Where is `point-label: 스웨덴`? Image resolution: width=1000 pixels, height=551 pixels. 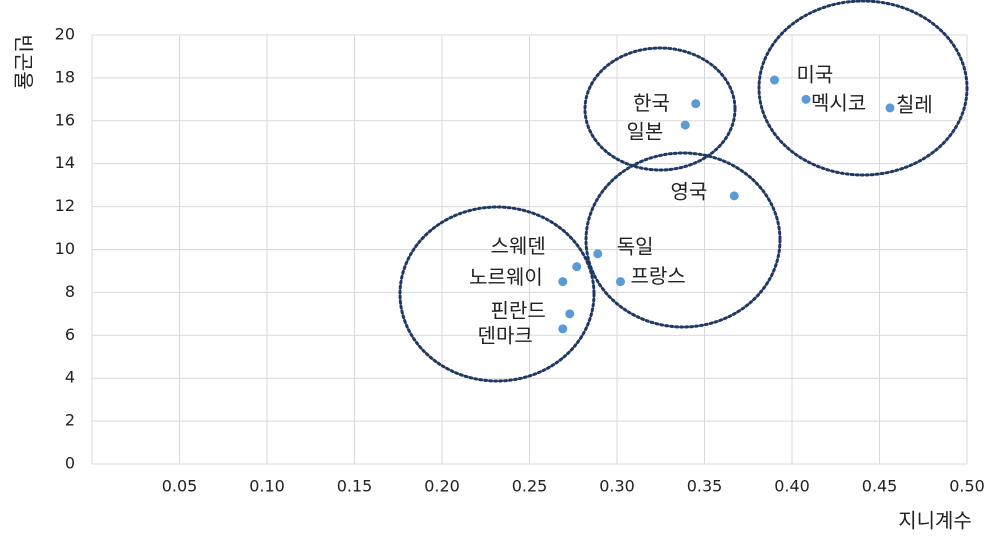
point-label: 스웨덴 is located at coordinates (518, 246).